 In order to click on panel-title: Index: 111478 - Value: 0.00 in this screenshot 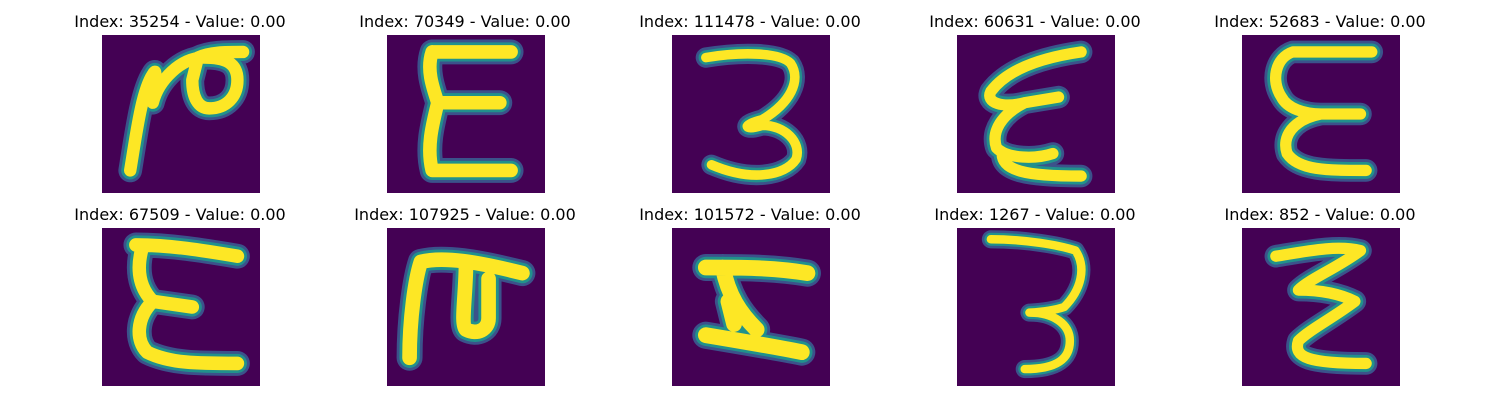, I will do `click(750, 21)`.